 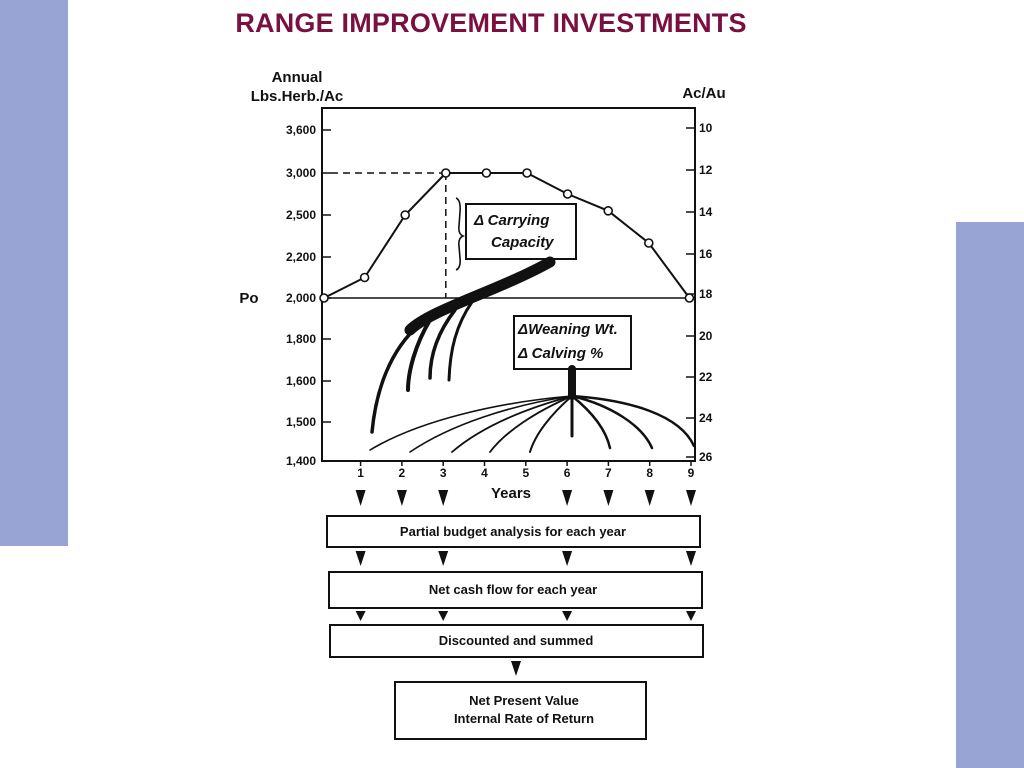 What do you see at coordinates (649, 473) in the screenshot?
I see `x-tick-label: 8` at bounding box center [649, 473].